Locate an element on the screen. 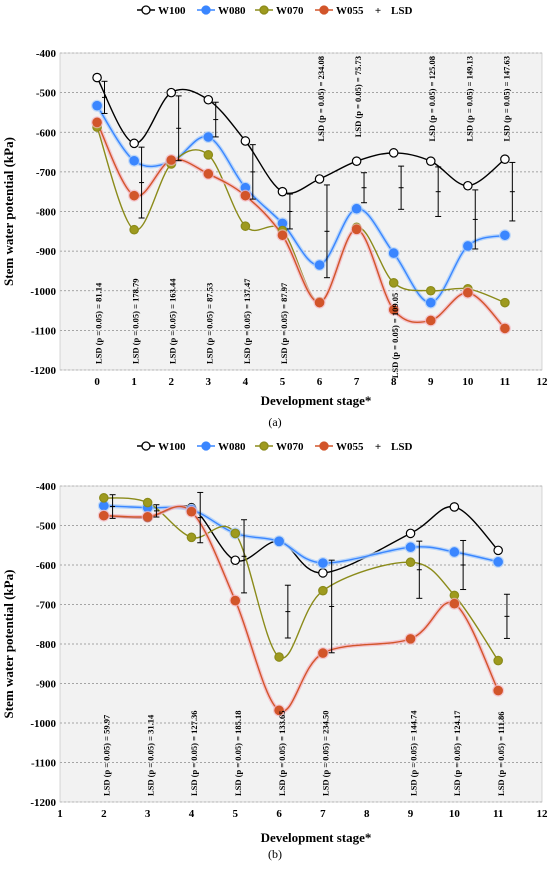 This screenshot has width=550, height=871. legend-label-w070: W070 is located at coordinates (290, 11).